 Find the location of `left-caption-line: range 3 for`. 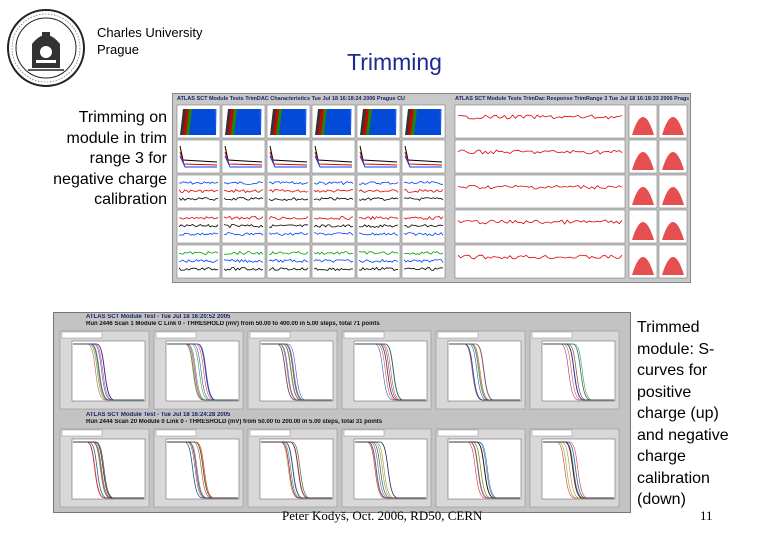

left-caption-line: range 3 for is located at coordinates (128, 158).